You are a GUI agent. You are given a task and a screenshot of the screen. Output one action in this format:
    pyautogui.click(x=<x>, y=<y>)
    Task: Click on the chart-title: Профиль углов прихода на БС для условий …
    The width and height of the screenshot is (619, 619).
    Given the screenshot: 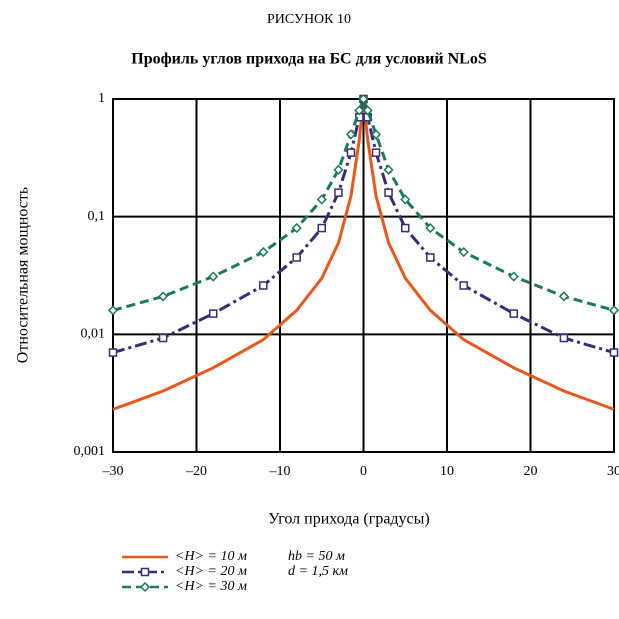 What is the action you would take?
    pyautogui.click(x=309, y=59)
    